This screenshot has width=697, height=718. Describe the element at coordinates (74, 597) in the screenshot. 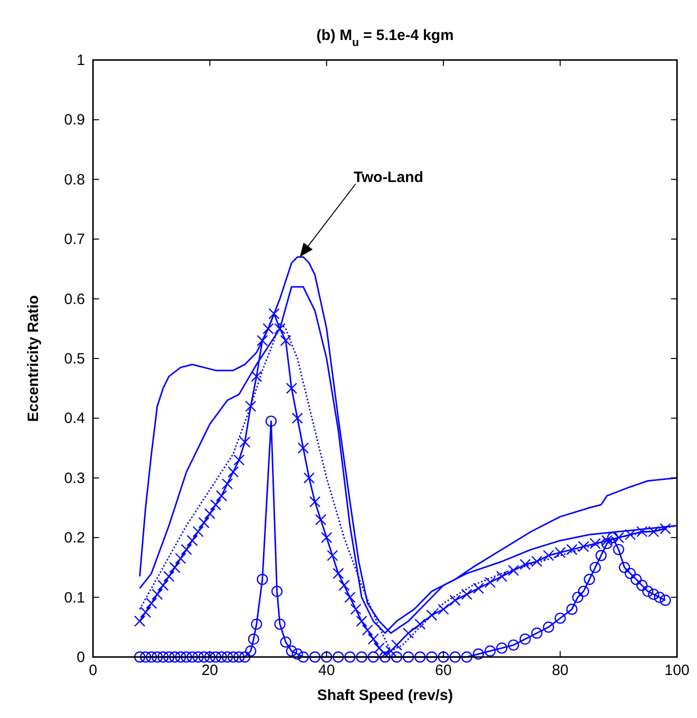

I see `y-tick-label: 0.1` at that location.